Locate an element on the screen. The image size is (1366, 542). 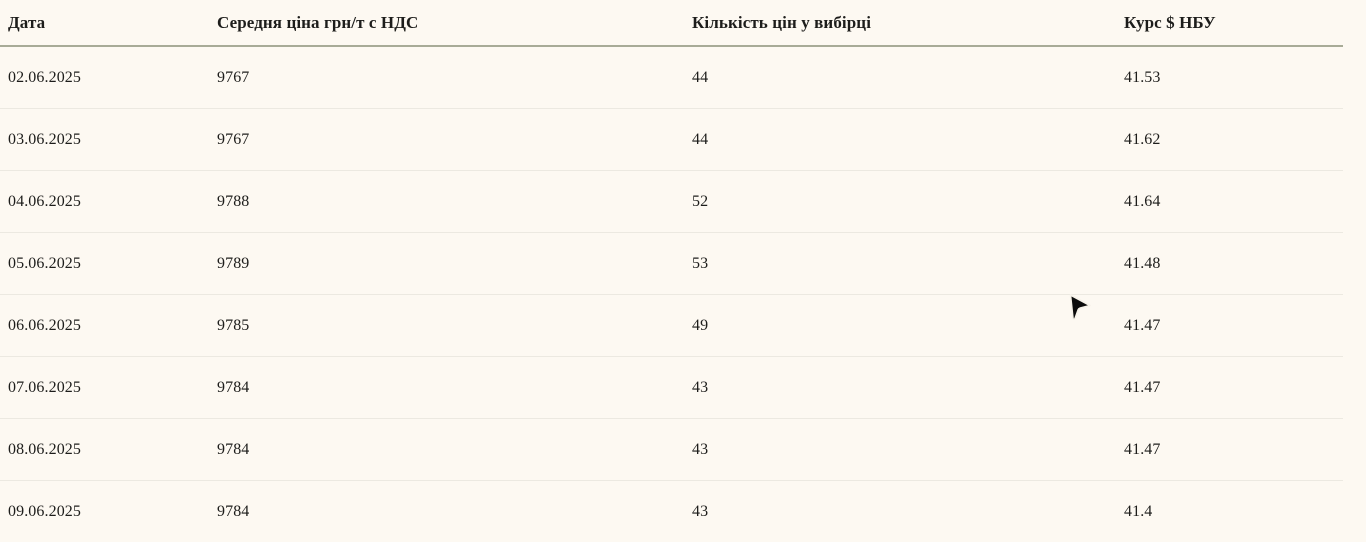
table-row: 08.06.2025 9784 43 41.47 is located at coordinates (671, 450).